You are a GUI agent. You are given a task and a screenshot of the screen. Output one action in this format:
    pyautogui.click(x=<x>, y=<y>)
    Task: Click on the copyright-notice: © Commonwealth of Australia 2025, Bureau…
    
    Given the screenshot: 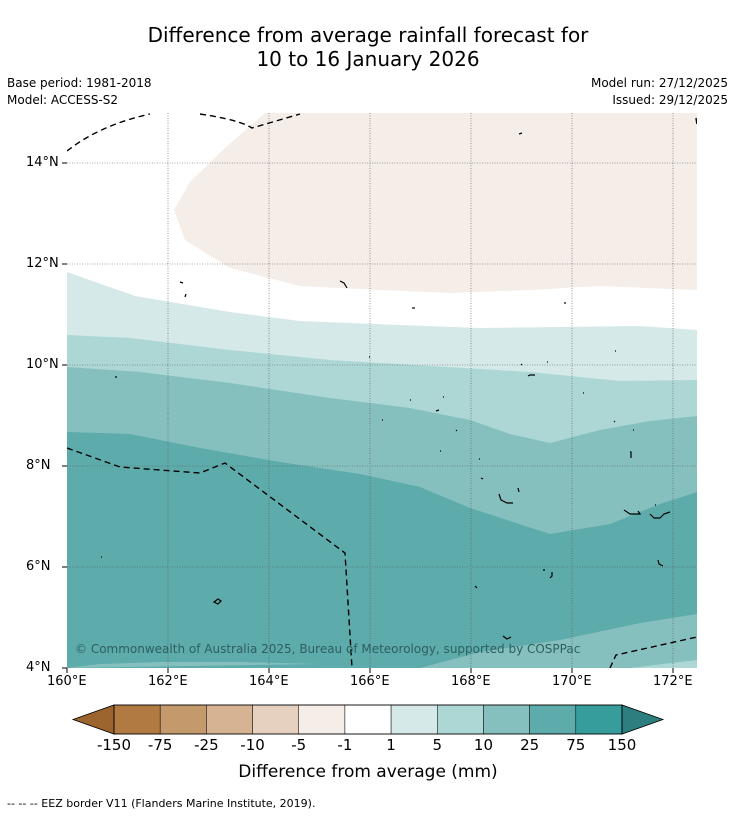 What is the action you would take?
    pyautogui.click(x=328, y=649)
    